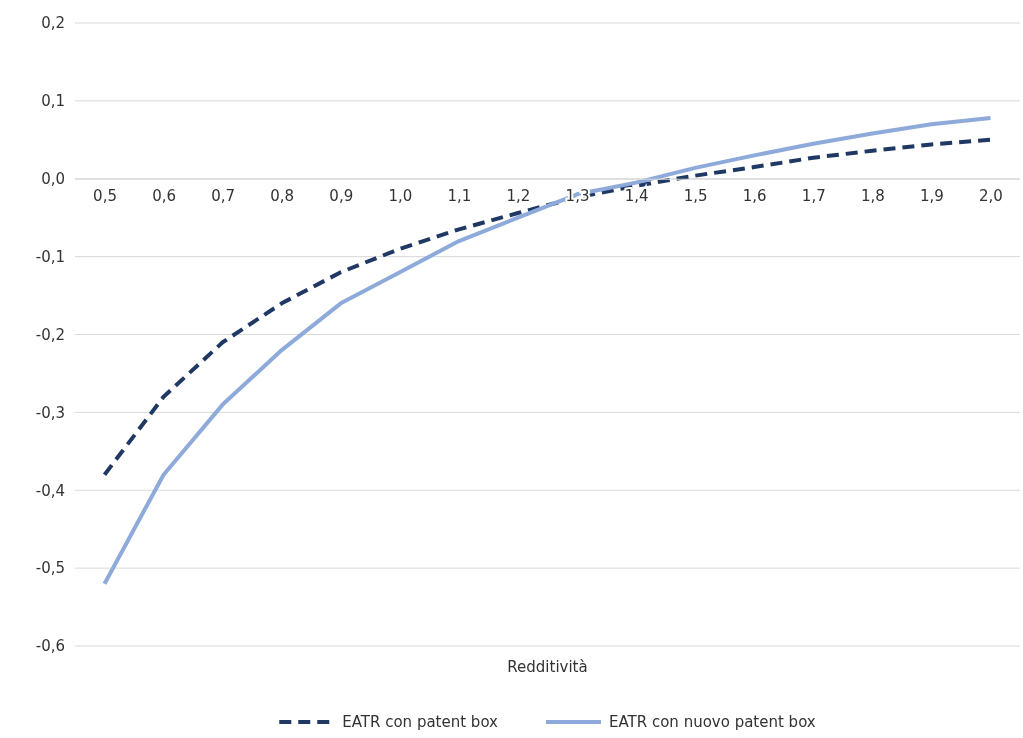  I want to click on legend-label: EATR con nuovo patent box, so click(712, 722).